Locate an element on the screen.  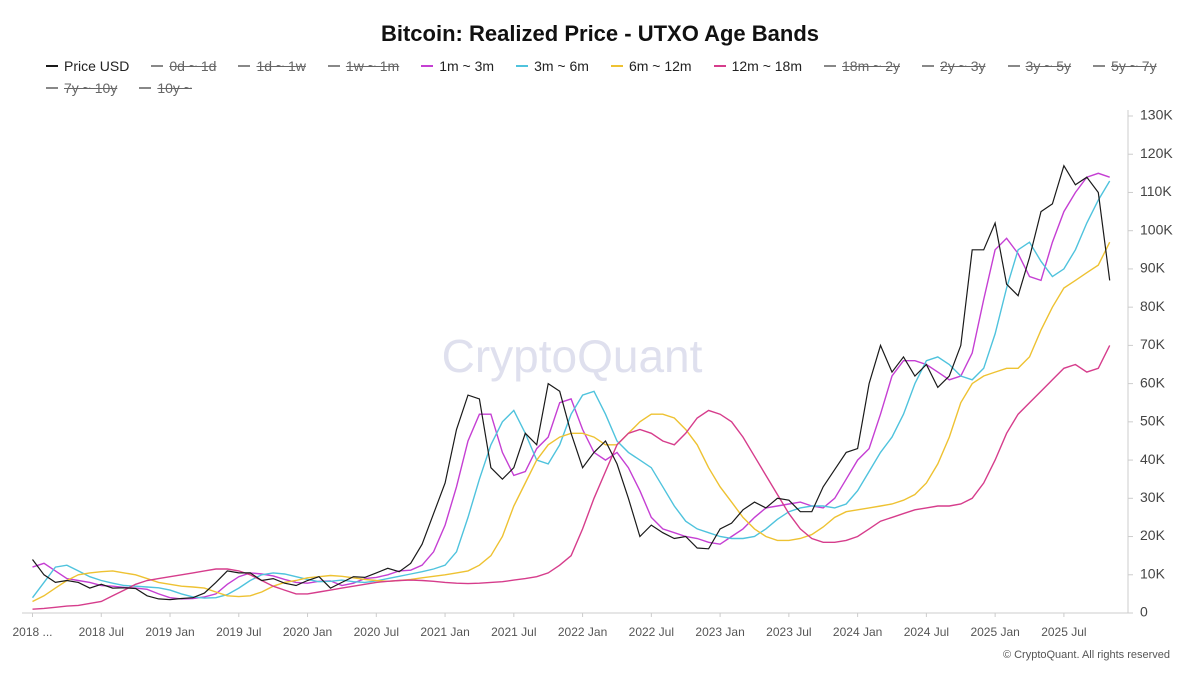
x-tick-label: 2025 Jan is located at coordinates (994, 632).